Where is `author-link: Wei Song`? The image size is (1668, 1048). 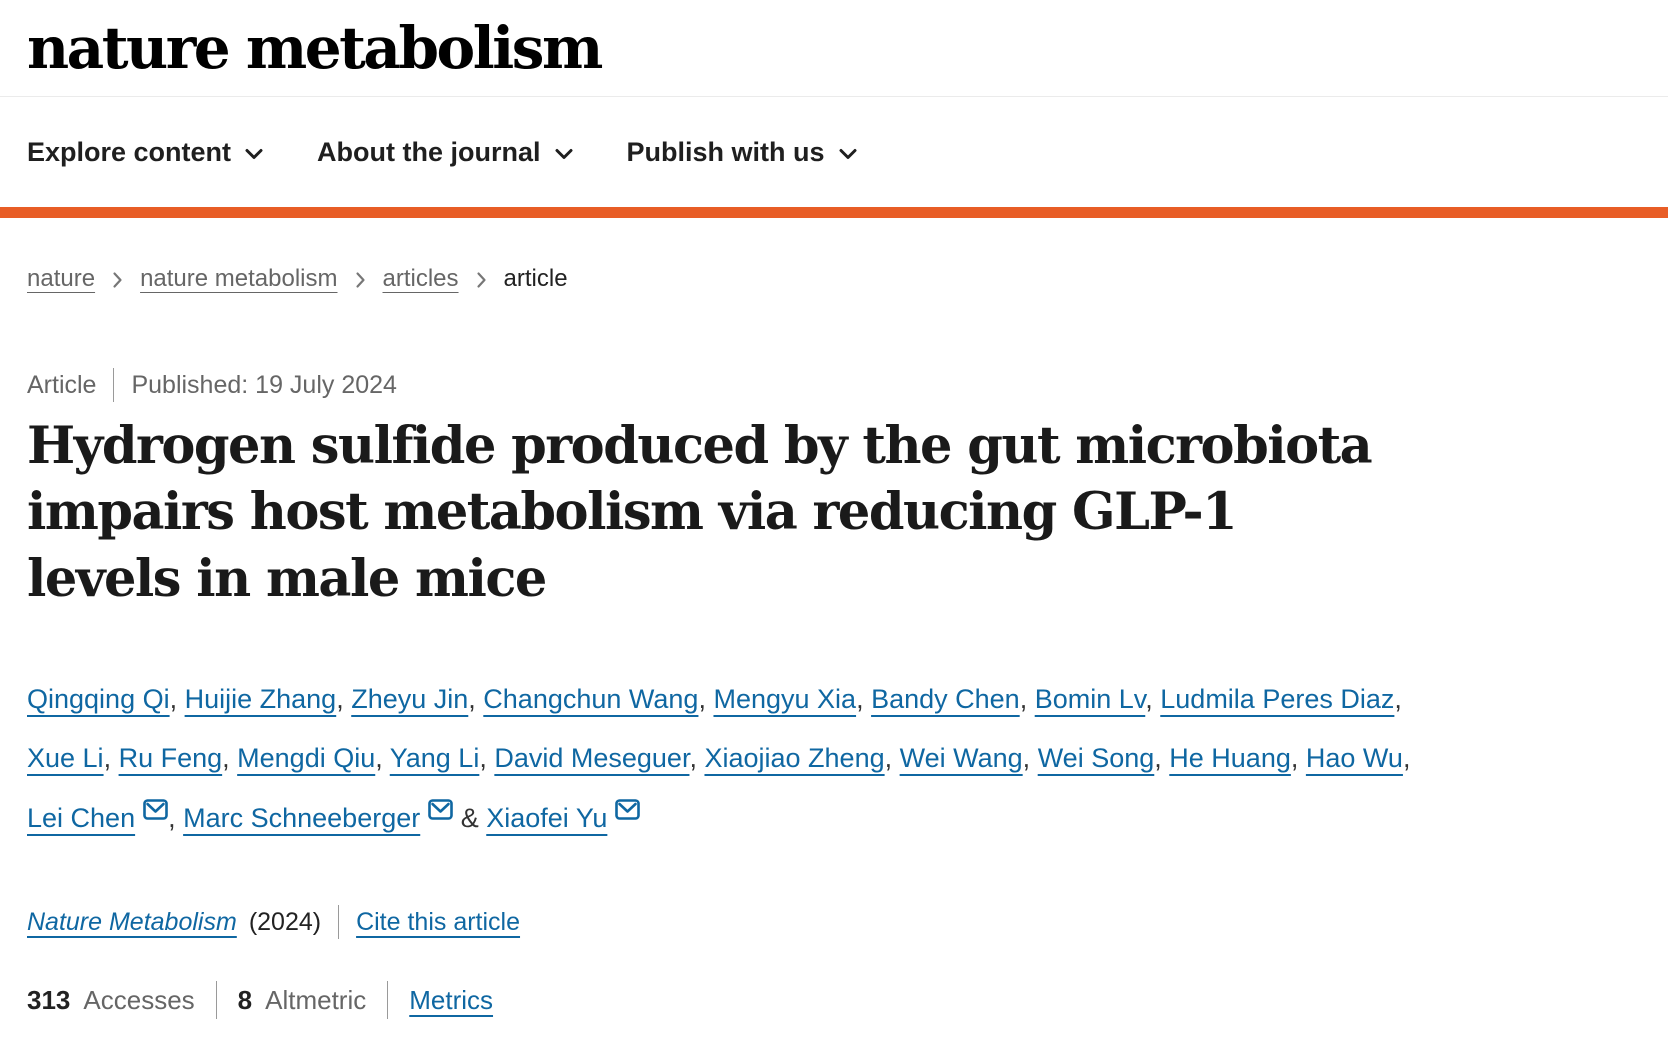
author-link: Wei Song is located at coordinates (1096, 758).